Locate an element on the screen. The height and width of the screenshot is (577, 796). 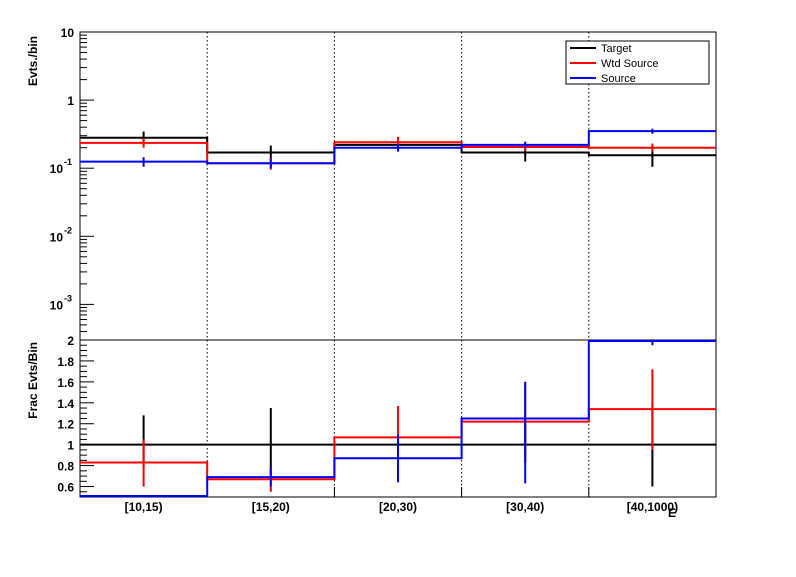
legend-label: Source is located at coordinates (618, 79).